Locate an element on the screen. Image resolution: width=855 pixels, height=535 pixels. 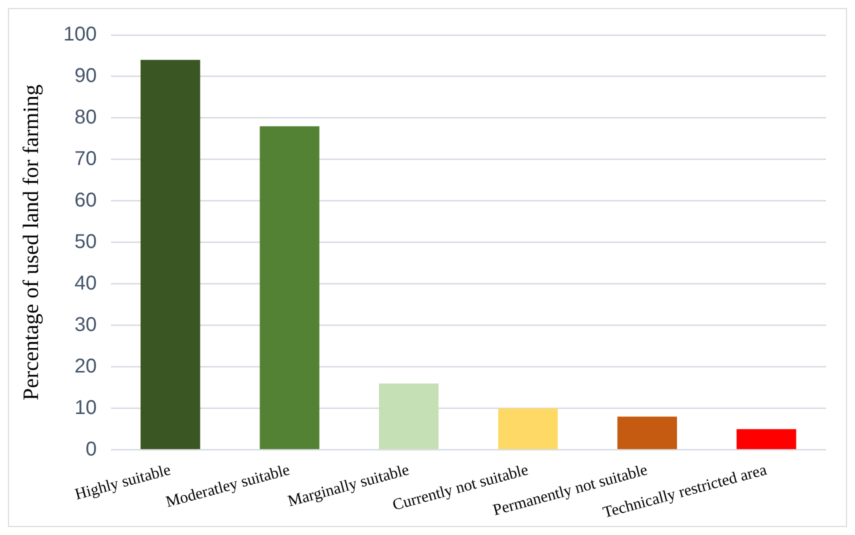
y-tick-label: 80 is located at coordinates (85, 117).